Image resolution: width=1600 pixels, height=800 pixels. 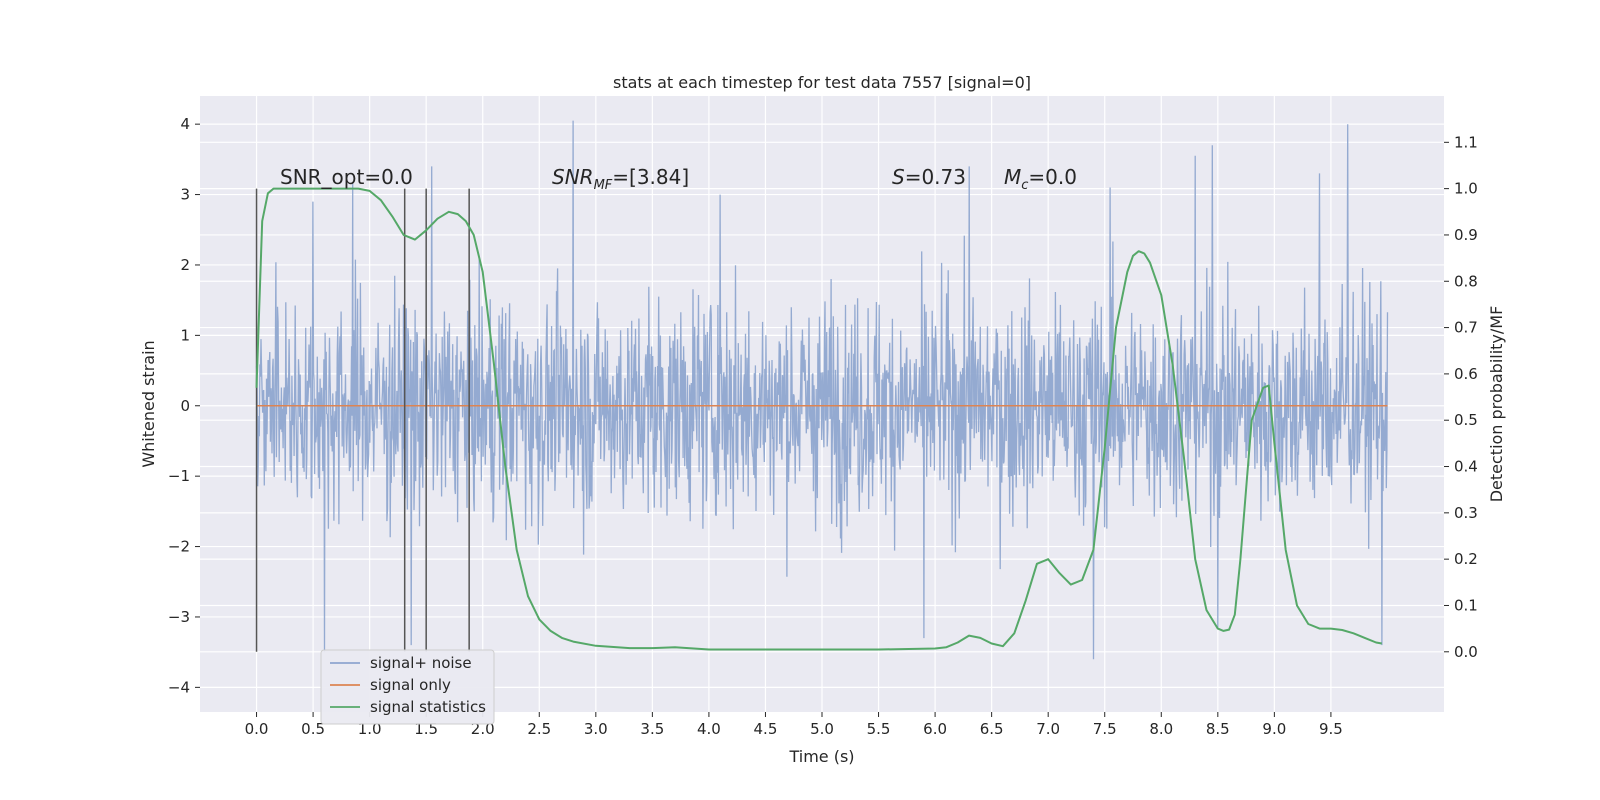 I want to click on y2-tick-label: 0.7, so click(x=1466, y=328).